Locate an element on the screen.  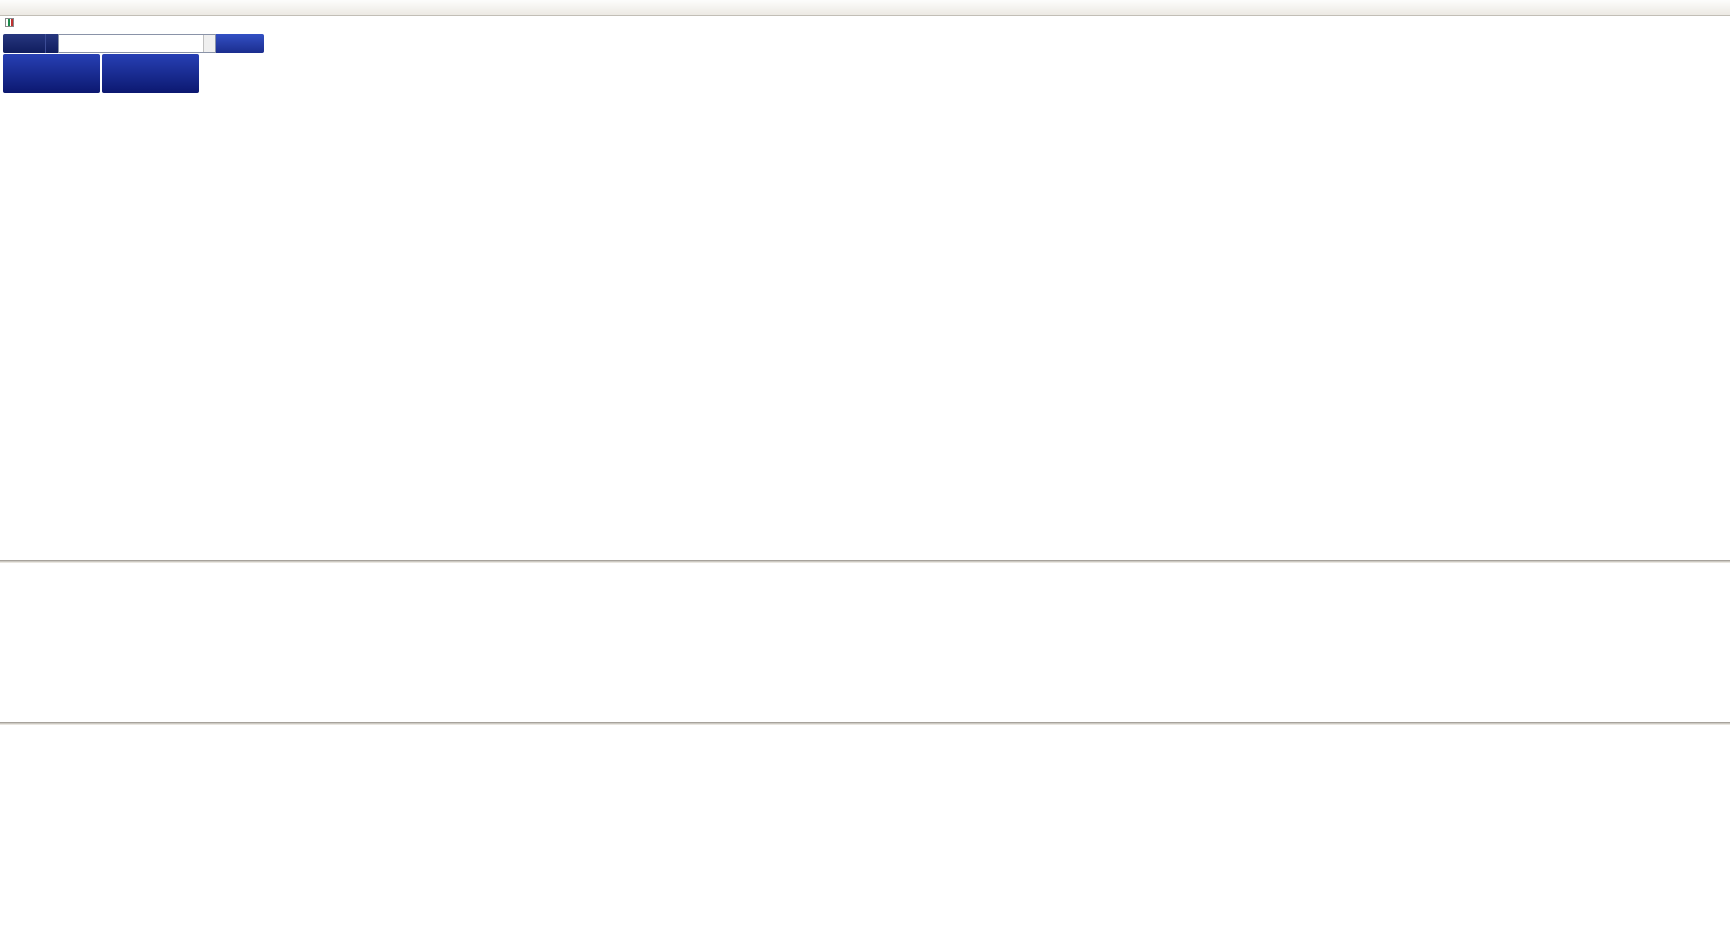
macd-panel-splitter is located at coordinates (865, 561).